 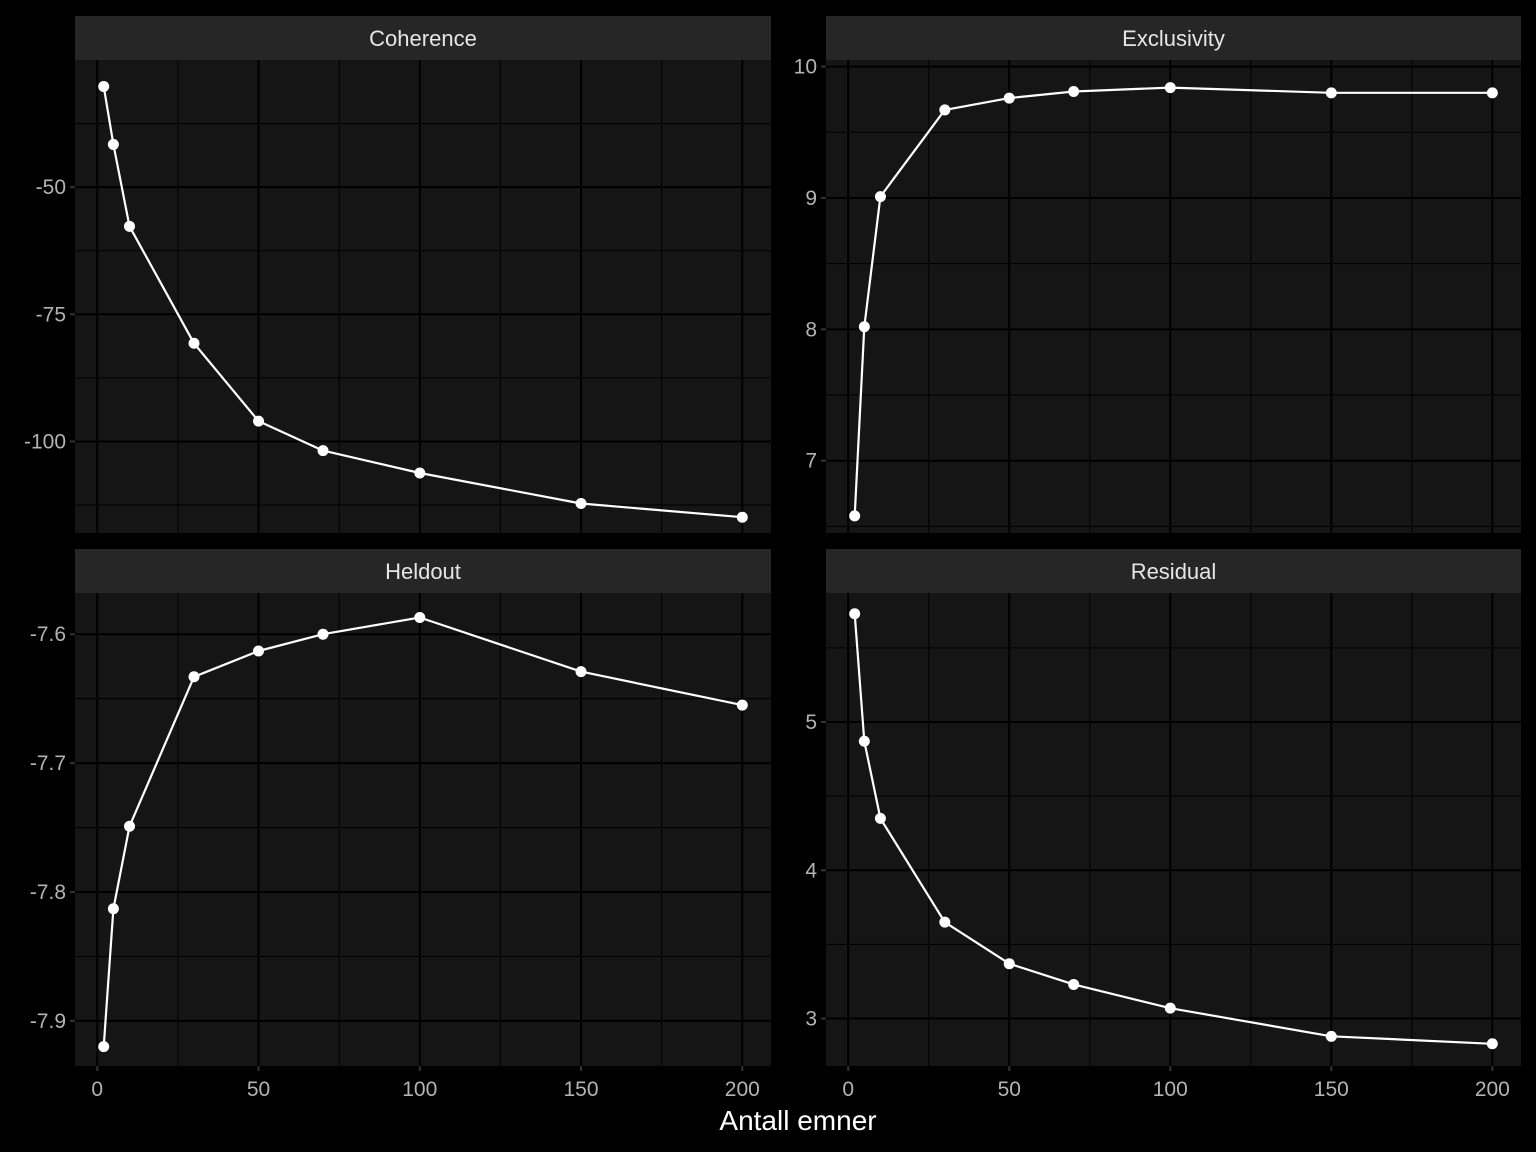 What do you see at coordinates (811, 198) in the screenshot?
I see `y-tick-label: 9` at bounding box center [811, 198].